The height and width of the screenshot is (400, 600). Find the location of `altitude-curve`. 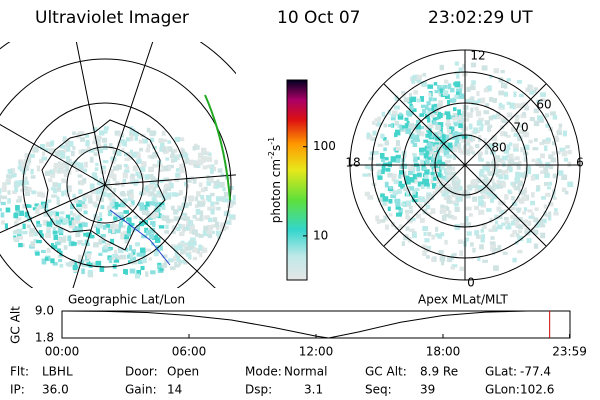

altitude-curve is located at coordinates (315, 324).